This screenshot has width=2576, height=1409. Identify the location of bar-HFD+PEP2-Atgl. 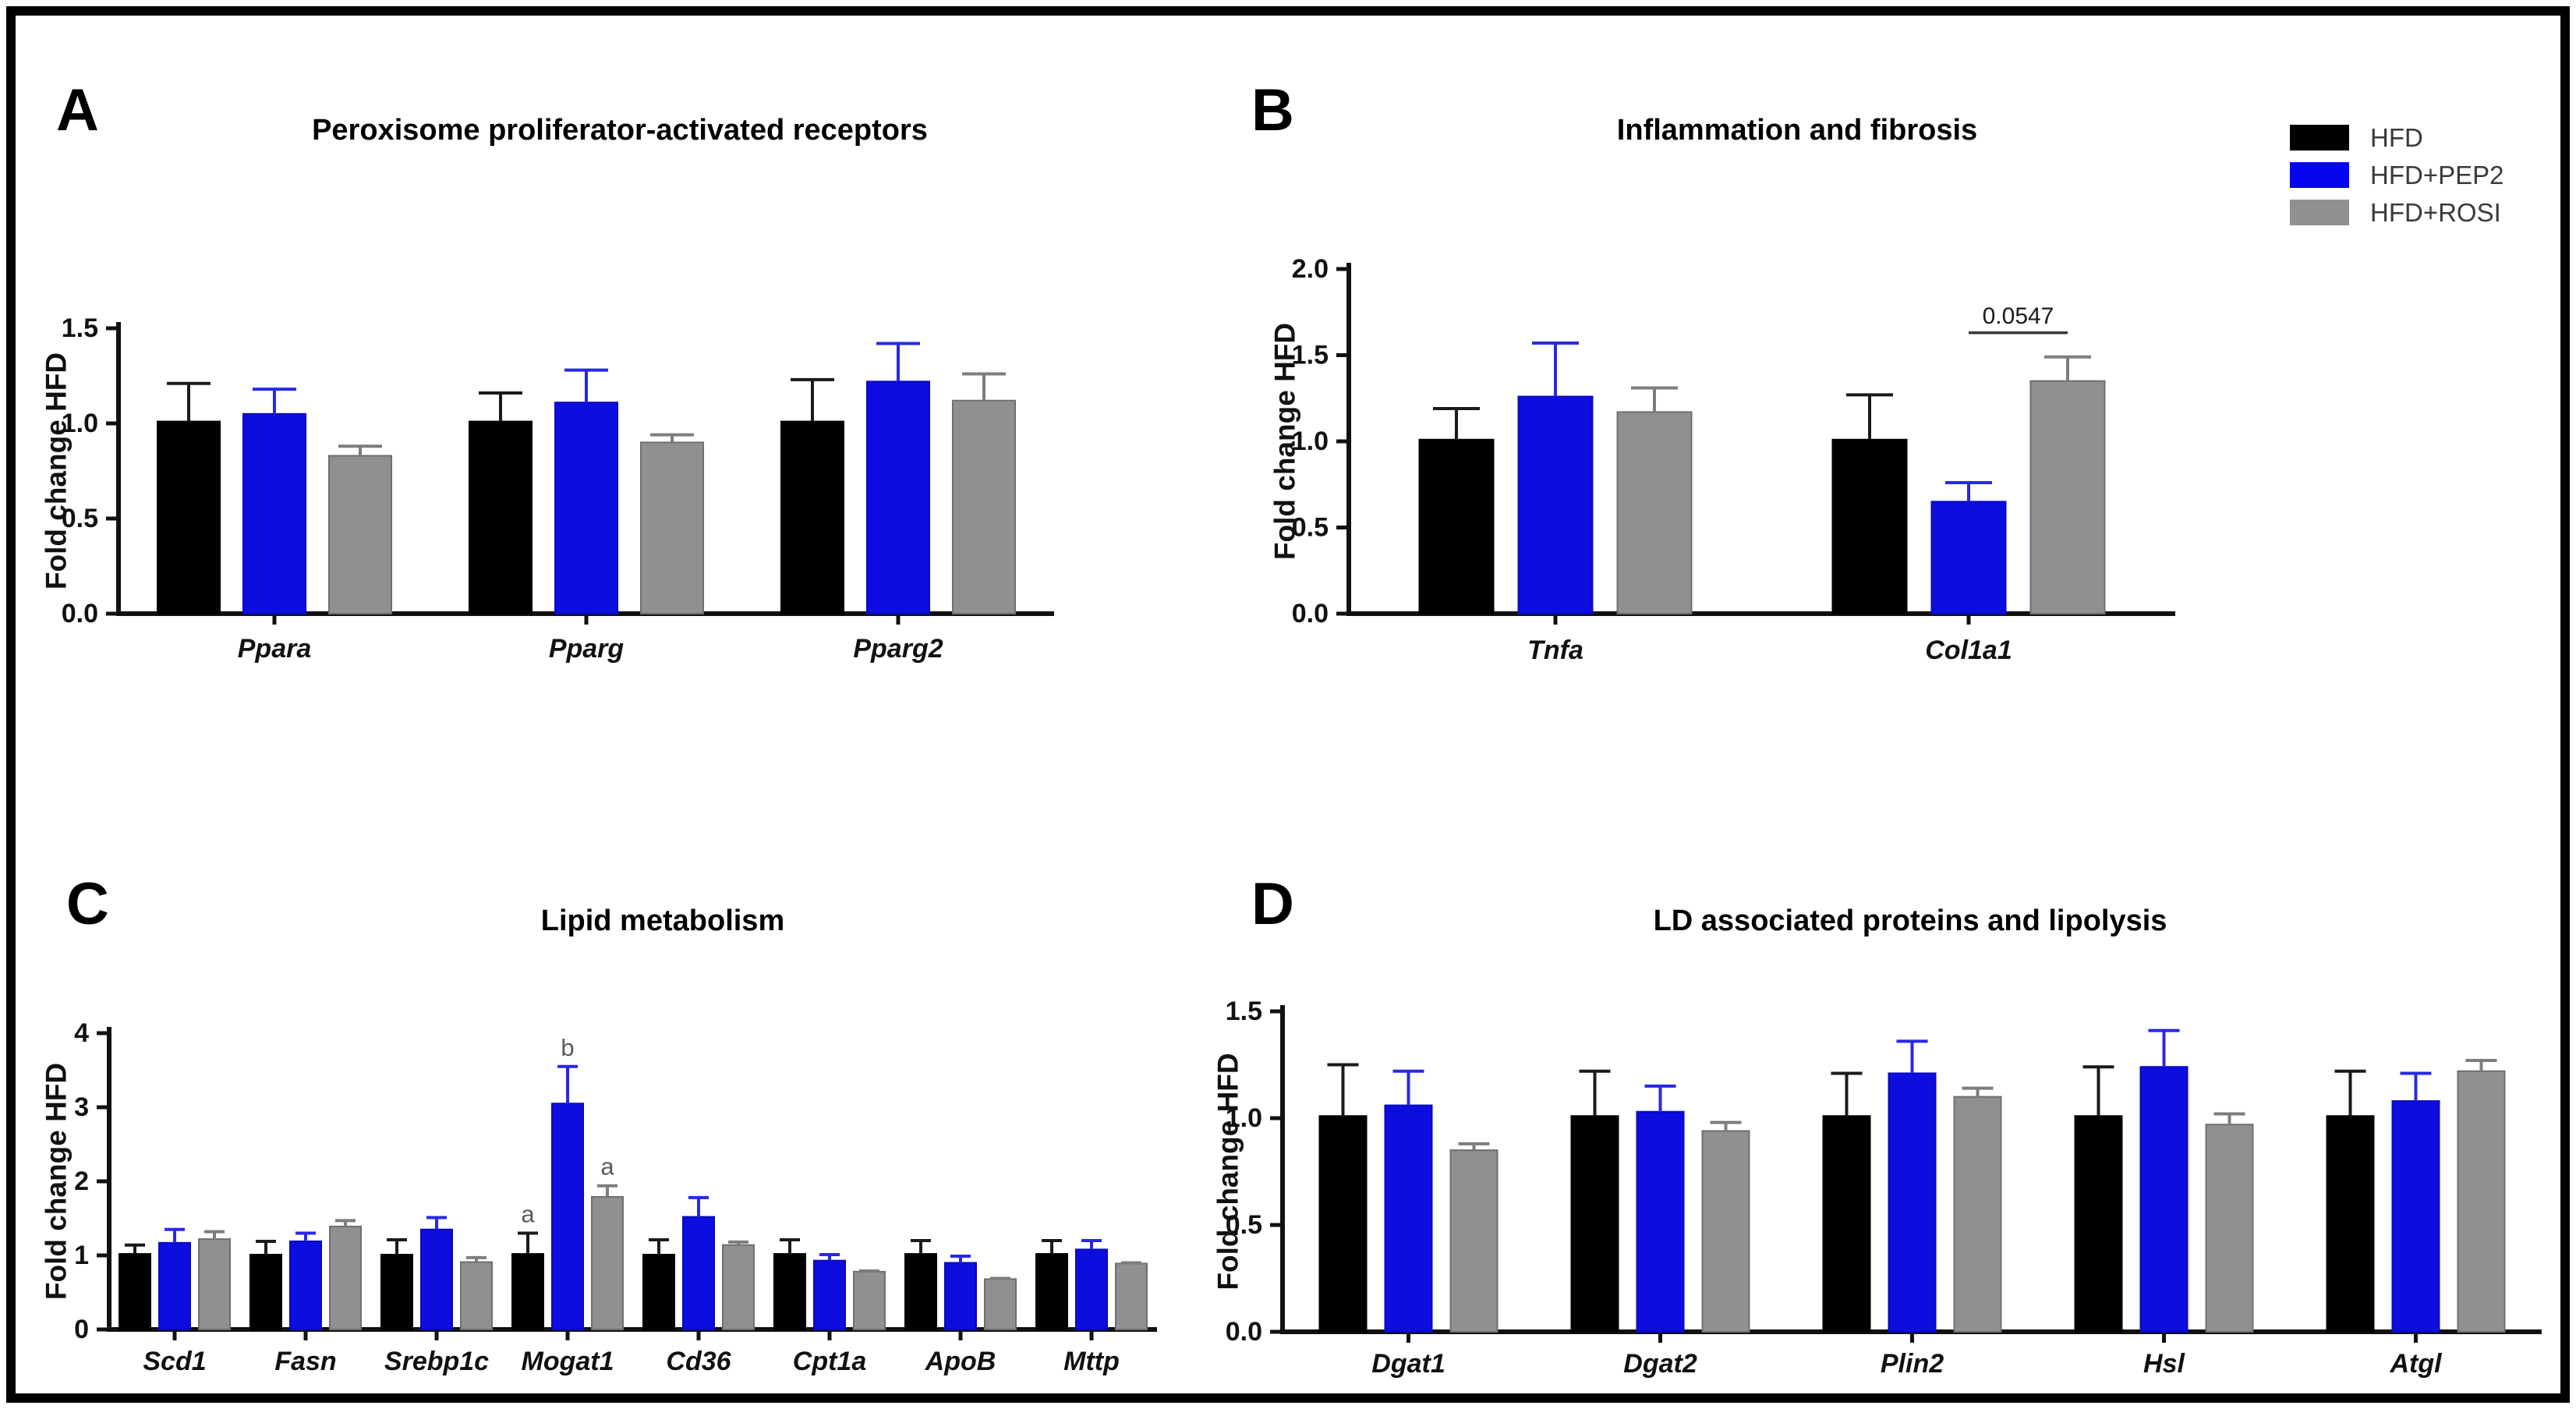
(2415, 1216).